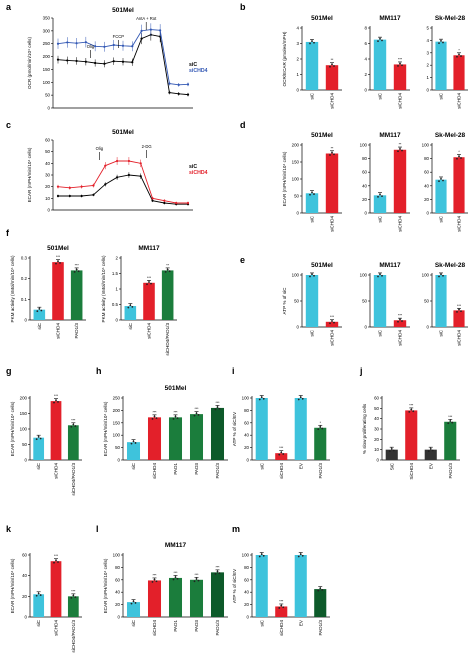 The image size is (474, 672). I want to click on chart-title-f1: 501Mel, so click(58, 248).